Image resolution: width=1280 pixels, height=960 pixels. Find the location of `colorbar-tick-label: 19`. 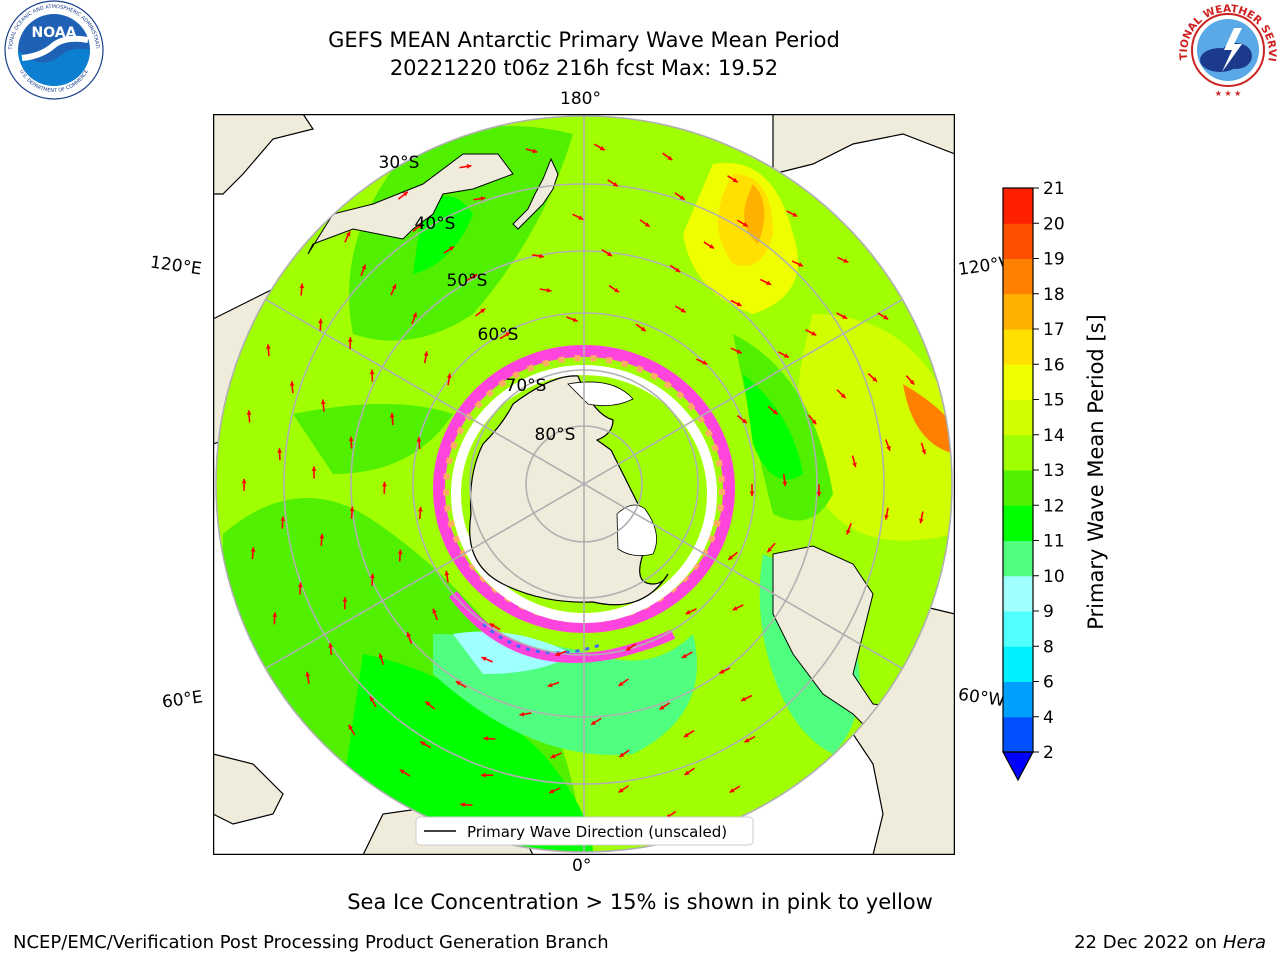

colorbar-tick-label: 19 is located at coordinates (1054, 260).